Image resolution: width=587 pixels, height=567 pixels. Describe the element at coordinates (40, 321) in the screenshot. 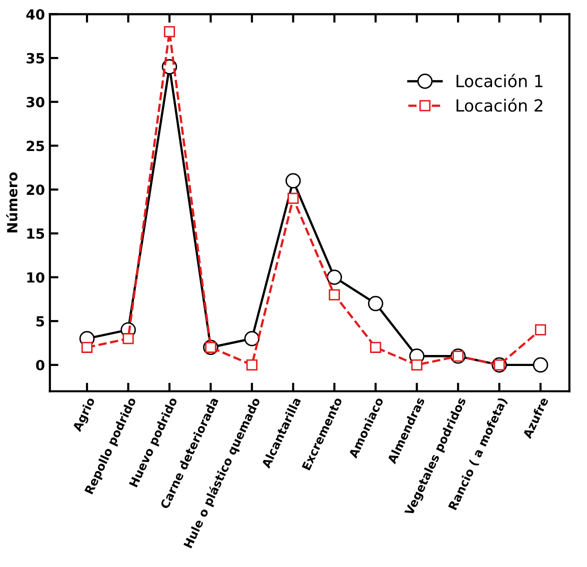

I see `y-tick-label: 5` at that location.